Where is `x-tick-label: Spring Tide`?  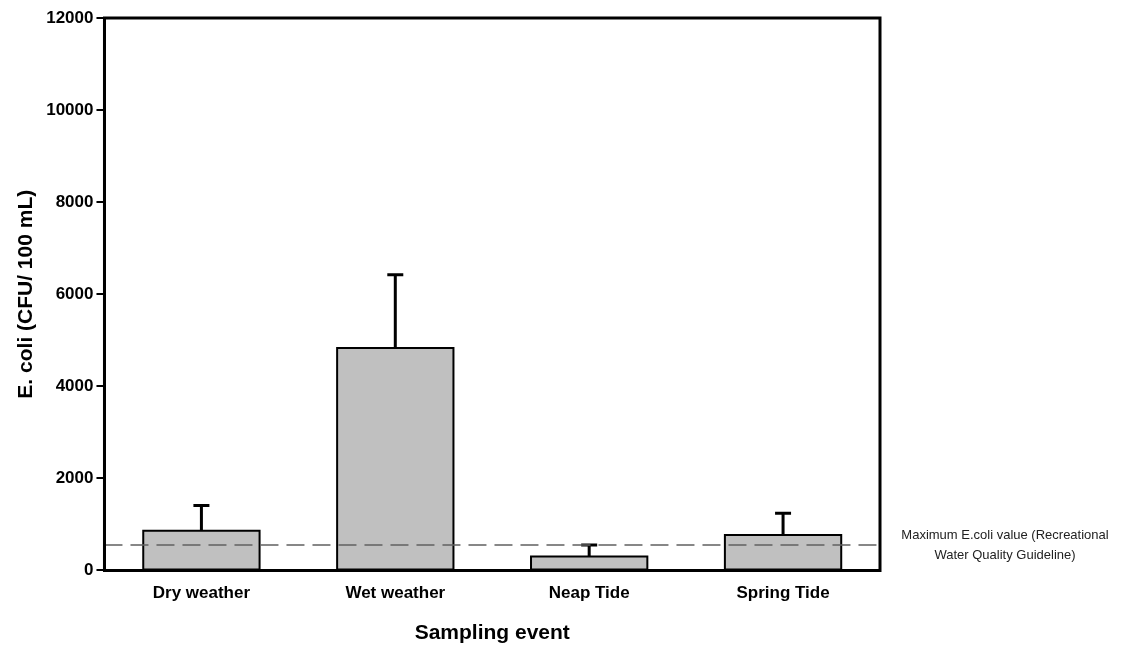
x-tick-label: Spring Tide is located at coordinates (783, 593).